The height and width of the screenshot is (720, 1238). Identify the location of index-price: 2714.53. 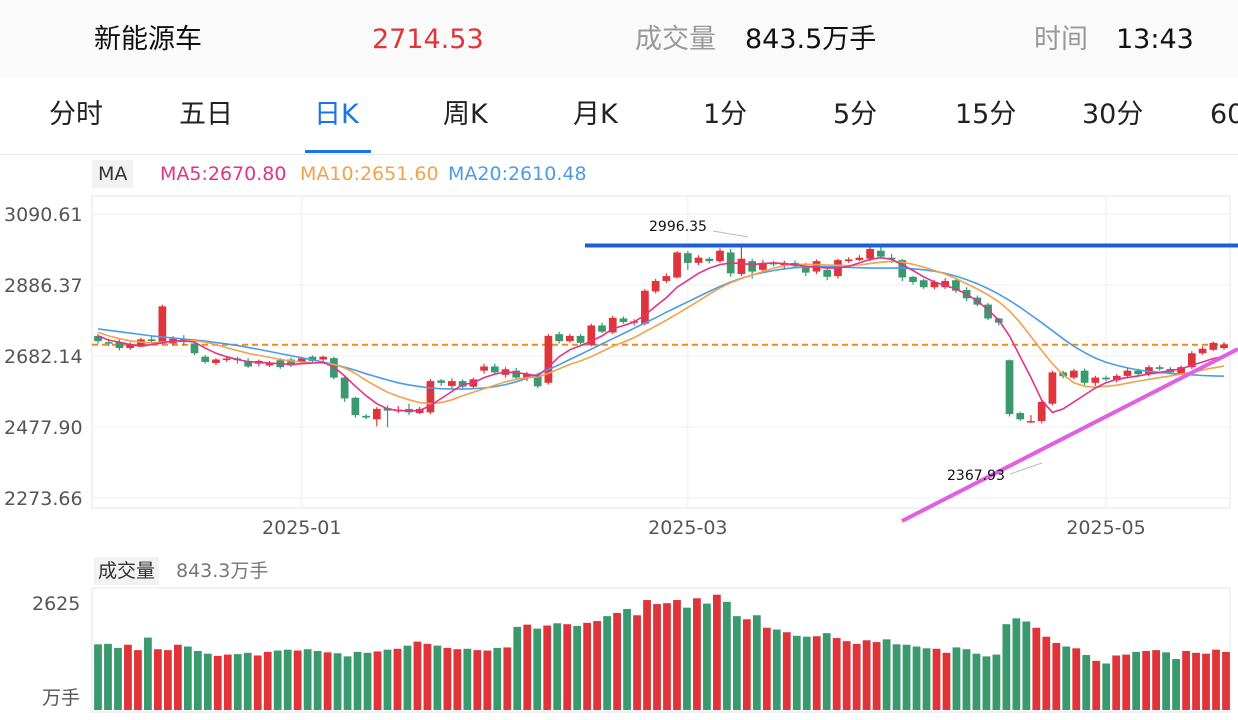
(428, 39).